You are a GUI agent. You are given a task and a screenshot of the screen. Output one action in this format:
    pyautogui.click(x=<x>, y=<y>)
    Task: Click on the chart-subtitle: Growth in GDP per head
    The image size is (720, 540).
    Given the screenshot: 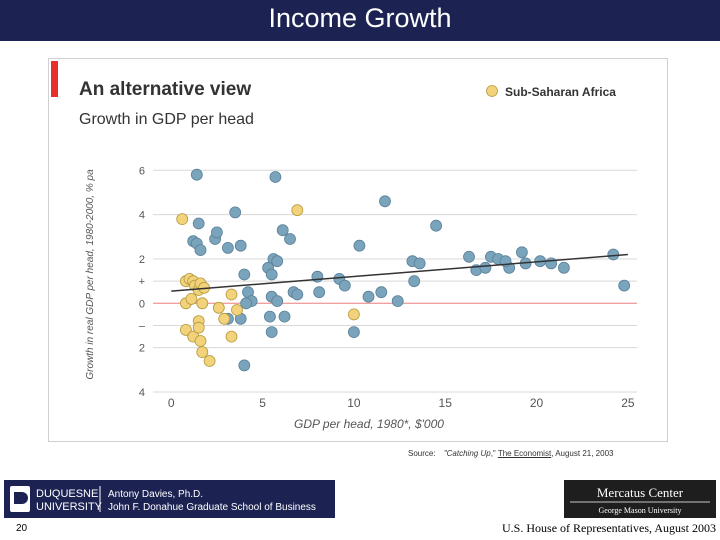 What is the action you would take?
    pyautogui.click(x=166, y=119)
    